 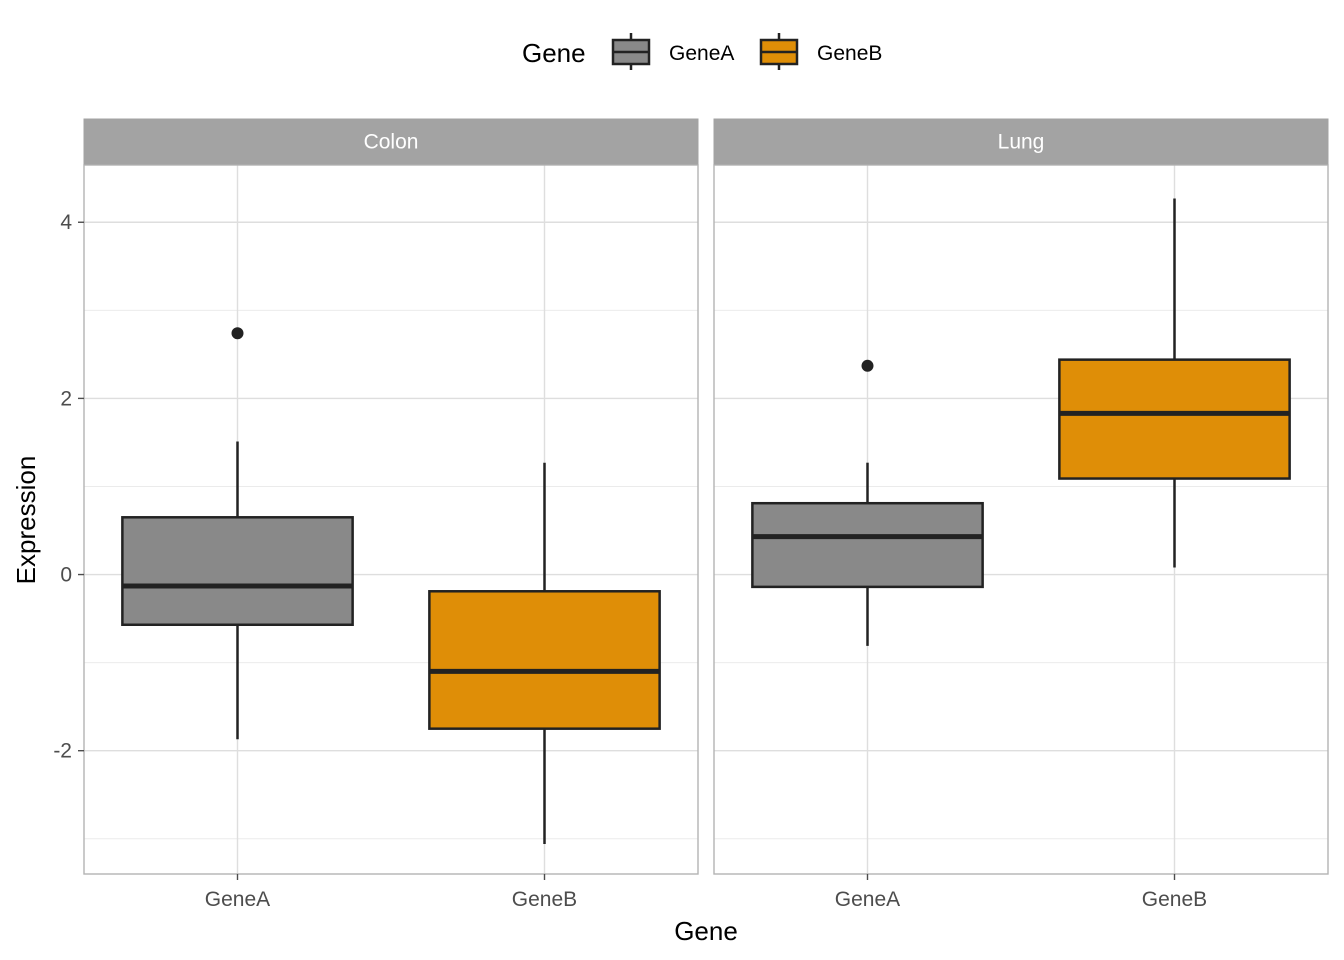 I want to click on y-axis: -2 0 2 4, so click(x=68, y=487).